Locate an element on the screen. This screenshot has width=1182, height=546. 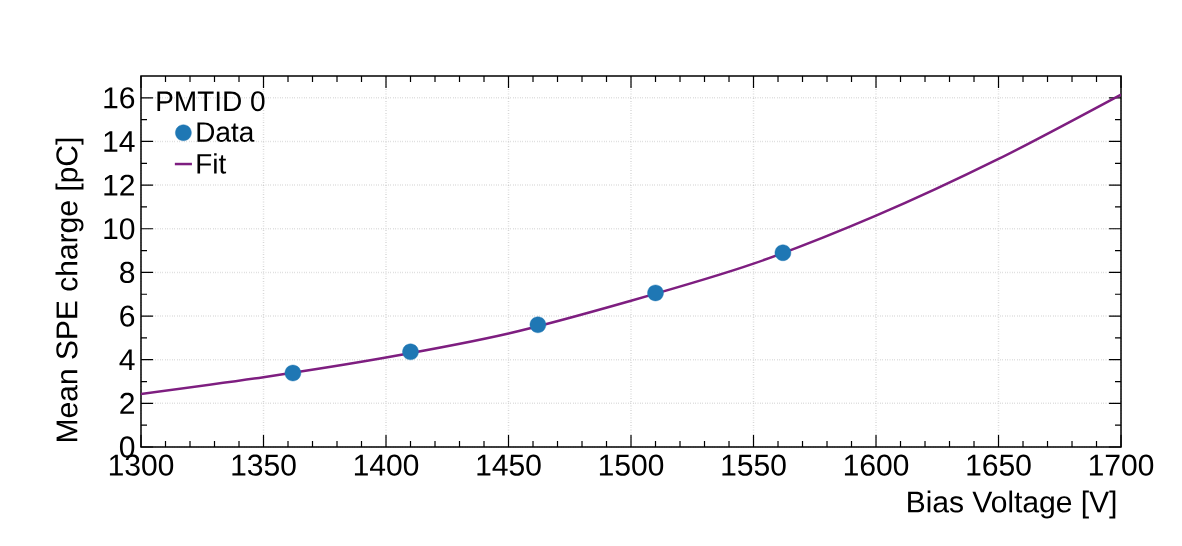
x-tick-label: 1400 is located at coordinates (386, 465).